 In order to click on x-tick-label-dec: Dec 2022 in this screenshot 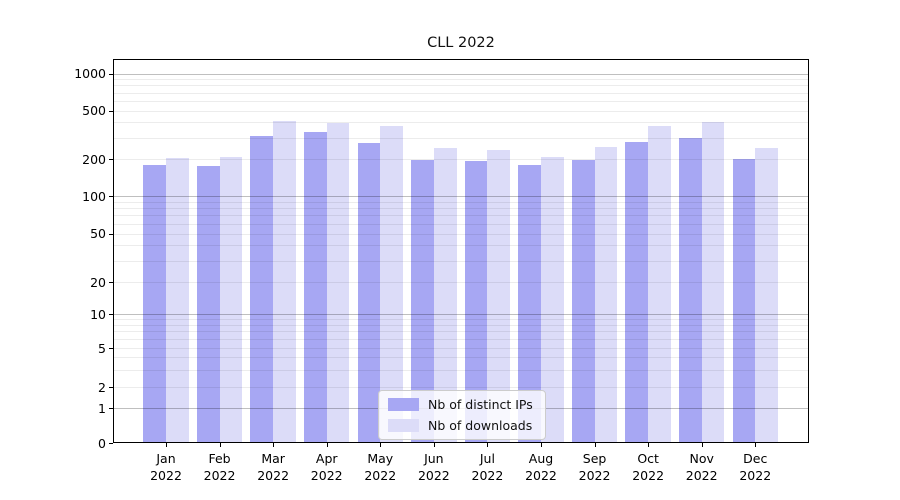, I will do `click(755, 467)`.